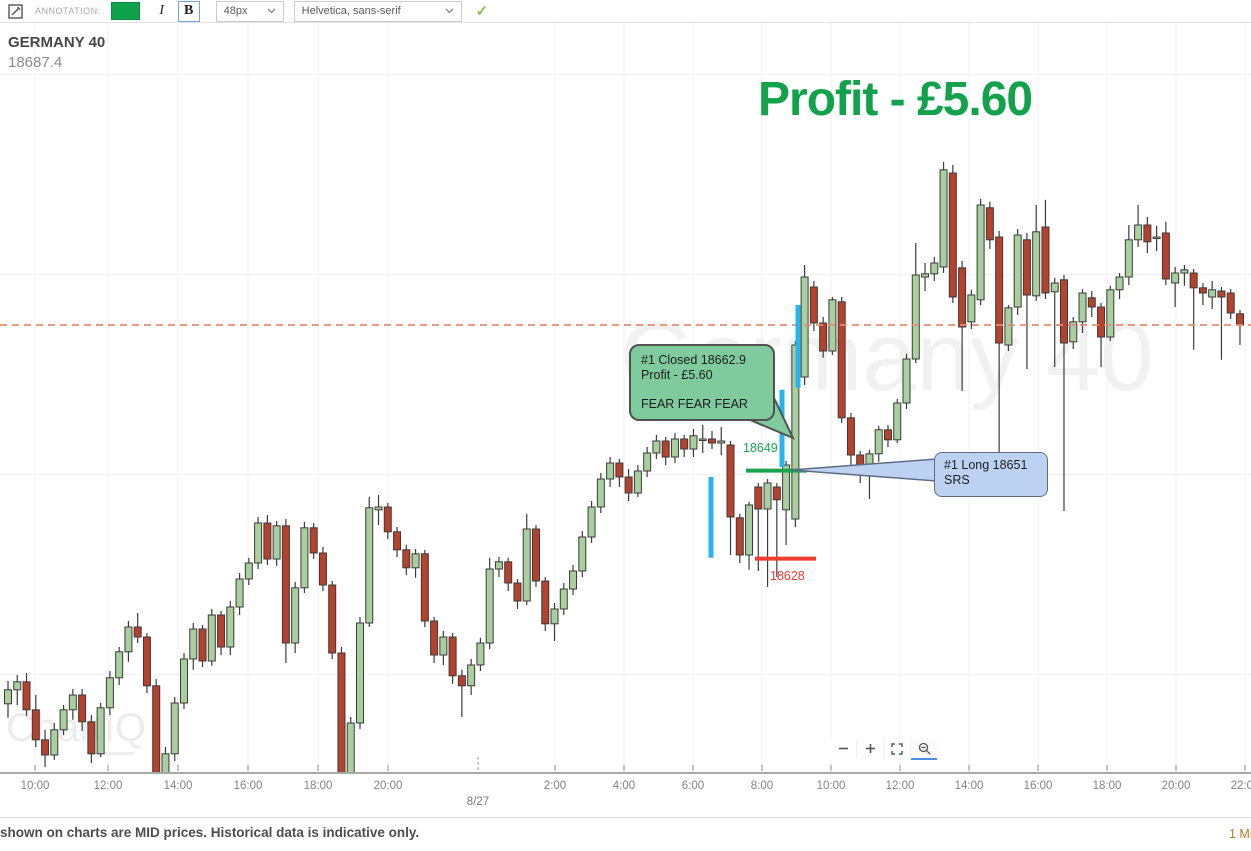 This screenshot has height=851, width=1251. I want to click on x-tick-label: 6:00, so click(693, 786).